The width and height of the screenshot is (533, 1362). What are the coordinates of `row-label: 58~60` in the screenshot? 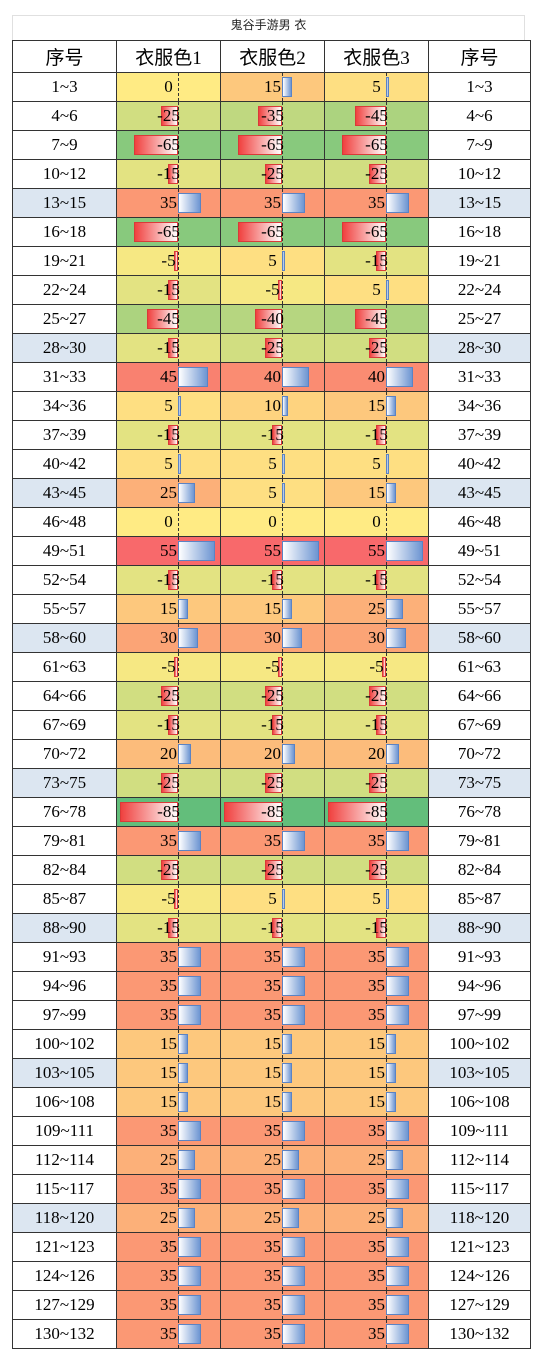 It's located at (64, 638).